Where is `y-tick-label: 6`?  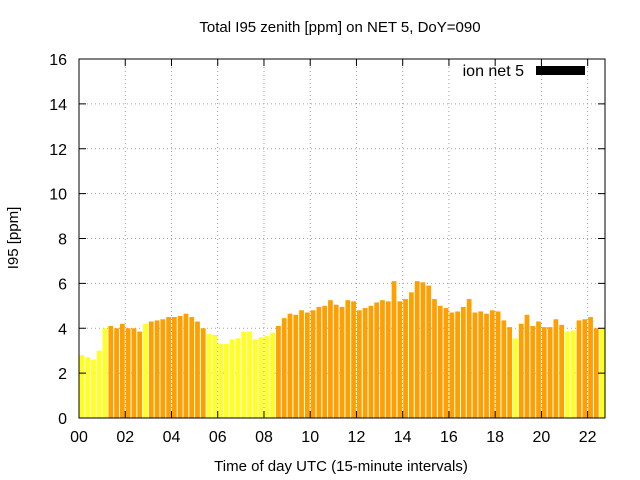 y-tick-label: 6 is located at coordinates (62, 284).